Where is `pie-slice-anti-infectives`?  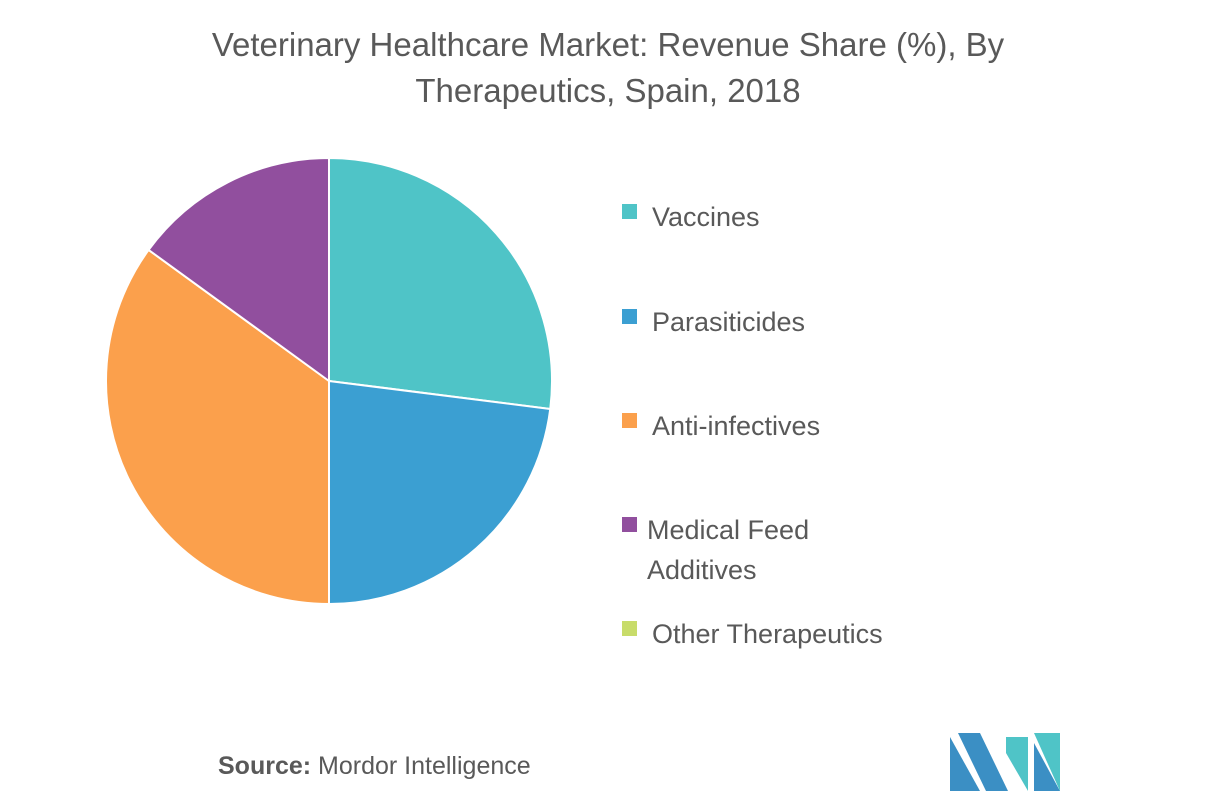
pie-slice-anti-infectives is located at coordinates (217, 427).